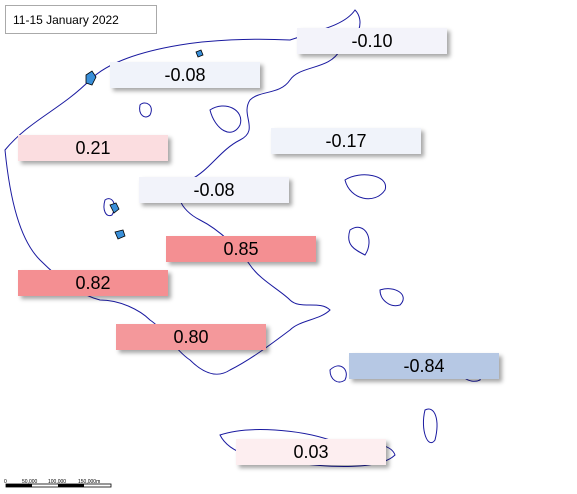 The height and width of the screenshot is (494, 577). Describe the element at coordinates (241, 249) in the screenshot. I see `region-label: 0.85` at that location.